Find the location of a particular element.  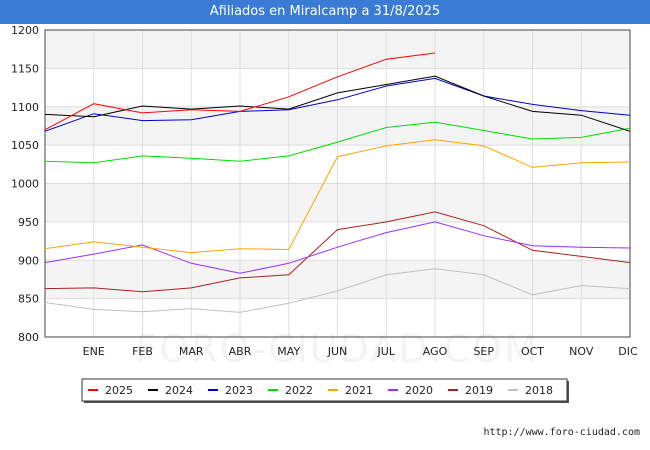

legend-label-2025: 2025 is located at coordinates (119, 390).